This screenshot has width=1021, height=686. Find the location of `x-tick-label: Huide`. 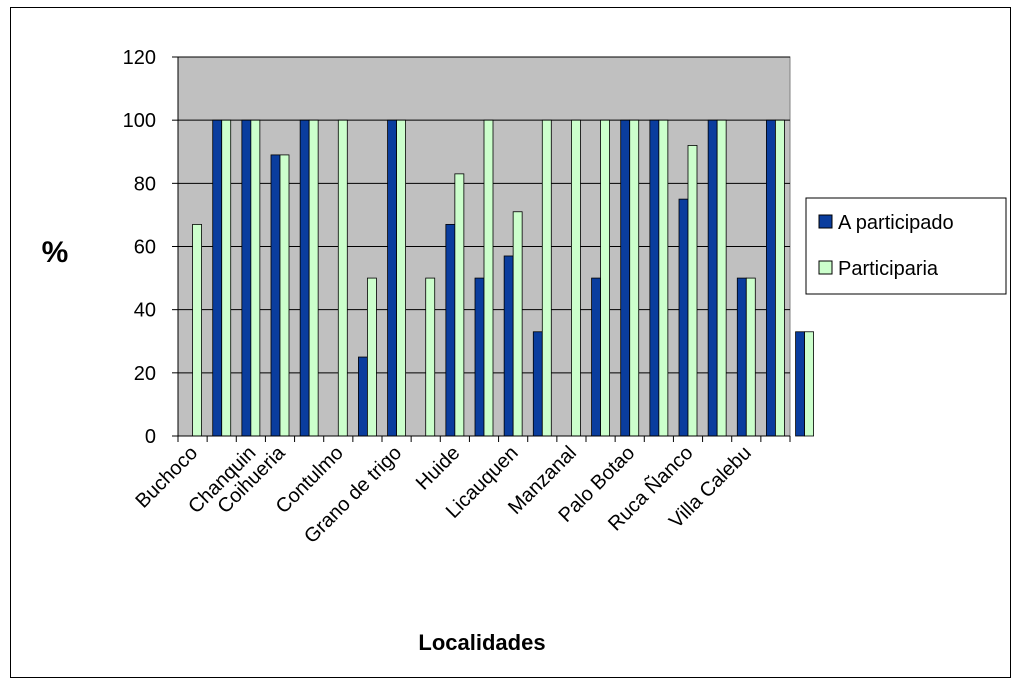

x-tick-label: Huide is located at coordinates (438, 468).